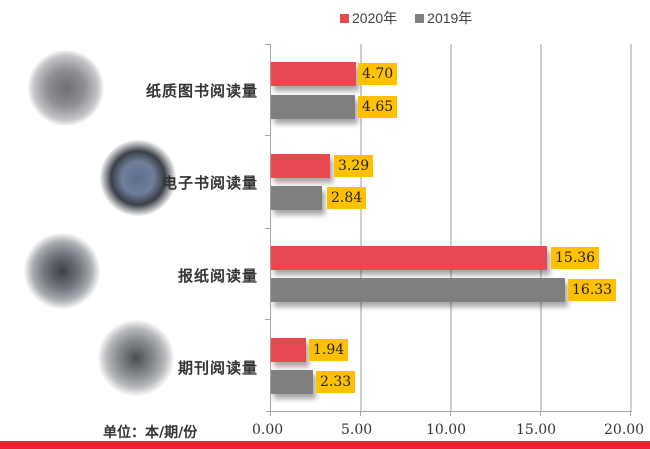 This screenshot has width=650, height=449. Describe the element at coordinates (268, 430) in the screenshot. I see `x-tick-label-0: 0.00` at that location.